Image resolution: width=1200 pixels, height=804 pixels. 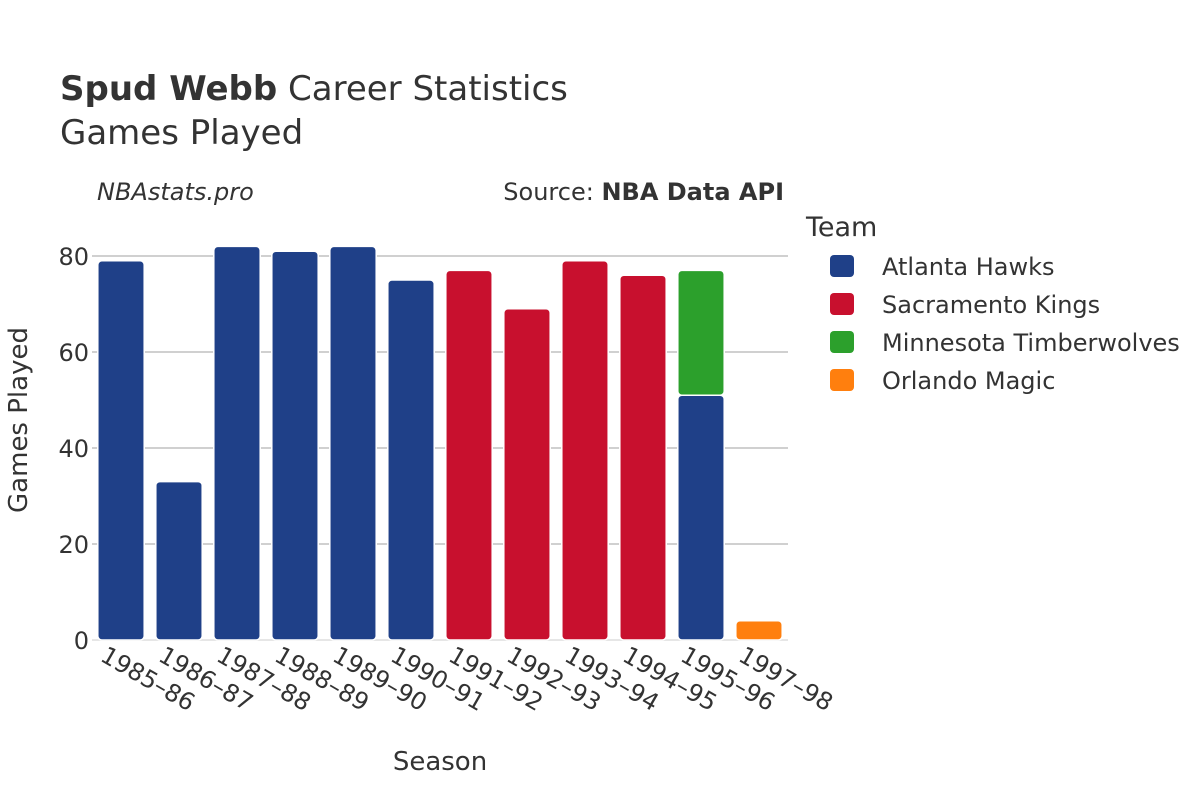 I want to click on watermark: NBAstats.pro, so click(x=175, y=192).